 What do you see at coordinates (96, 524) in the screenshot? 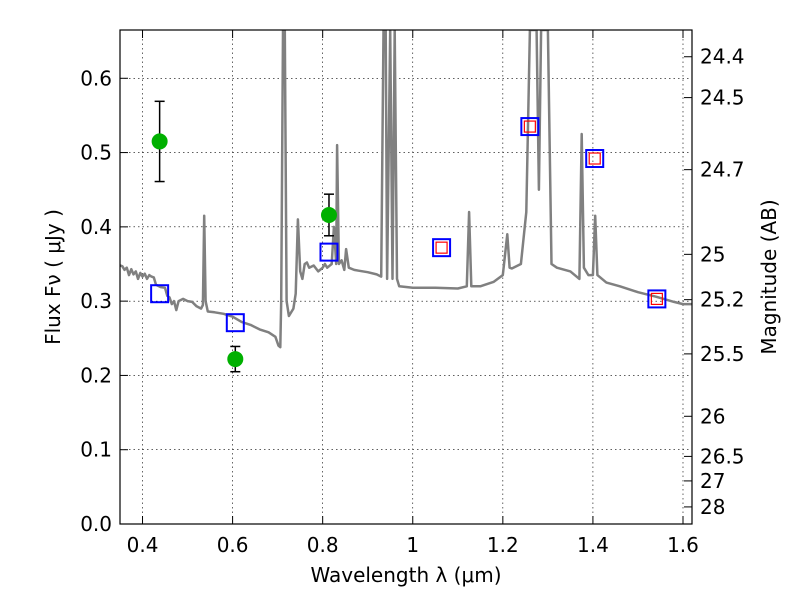
I see `y-tick-label: 0.0` at bounding box center [96, 524].